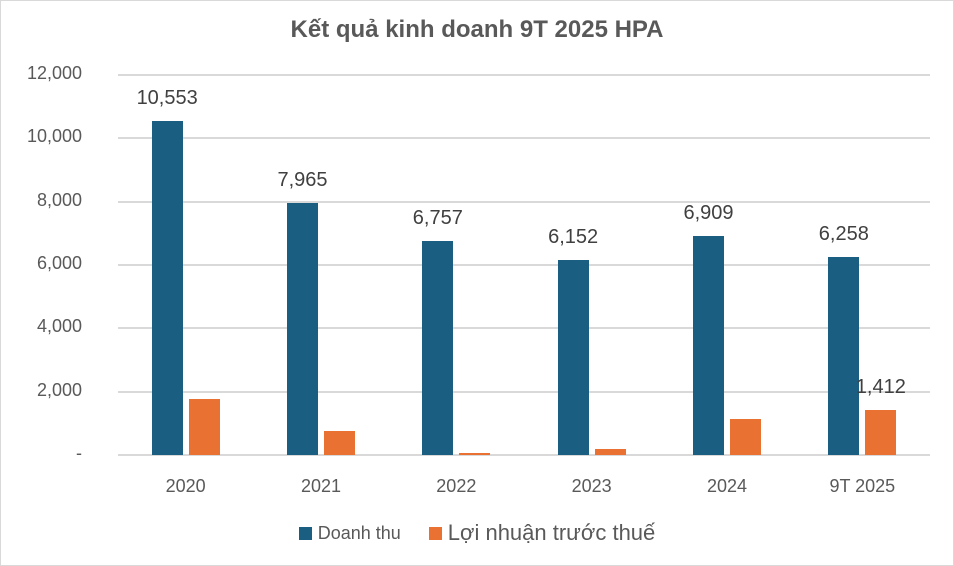 This screenshot has height=566, width=954. Describe the element at coordinates (302, 179) in the screenshot. I see `data-label: 7,965` at that location.